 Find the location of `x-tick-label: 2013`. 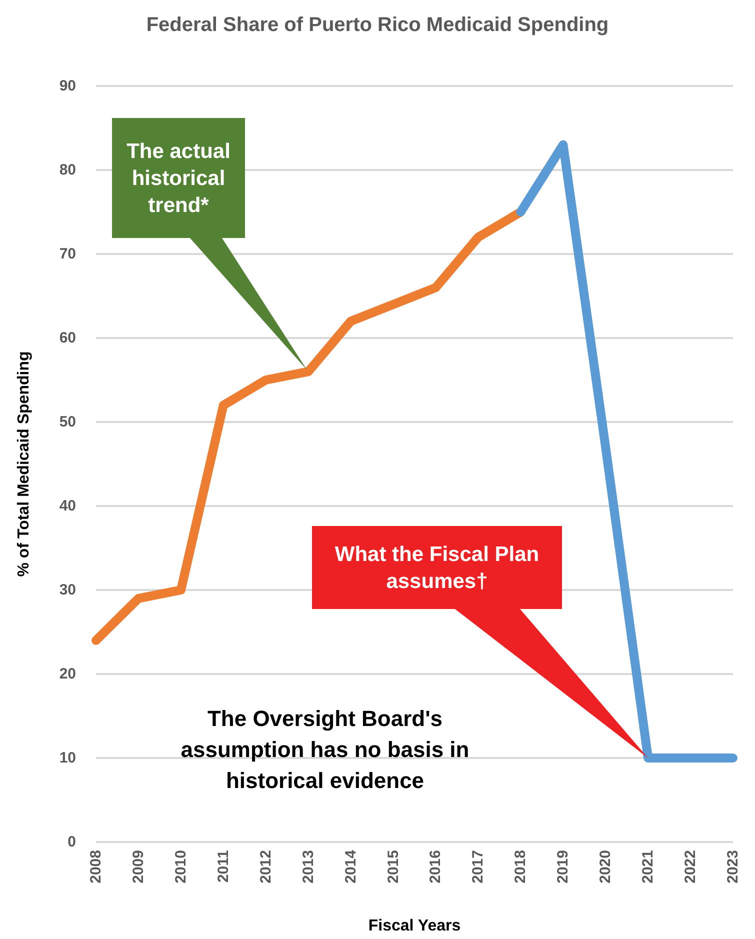

x-tick-label: 2013 is located at coordinates (308, 867).